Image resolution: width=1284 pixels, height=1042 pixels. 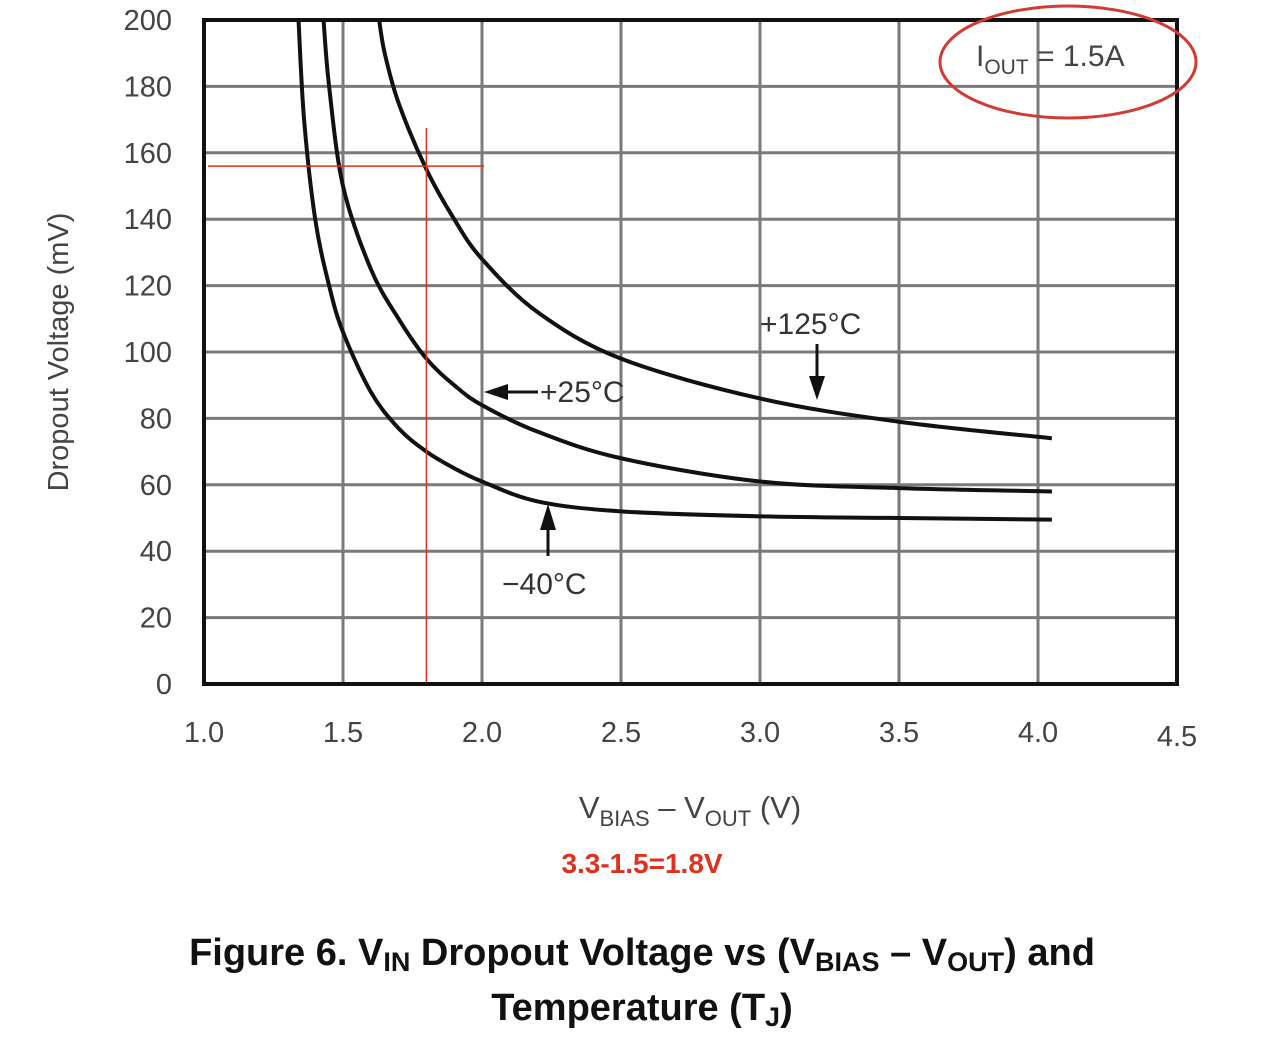 What do you see at coordinates (156, 619) in the screenshot?
I see `y-tick-label-1: 20` at bounding box center [156, 619].